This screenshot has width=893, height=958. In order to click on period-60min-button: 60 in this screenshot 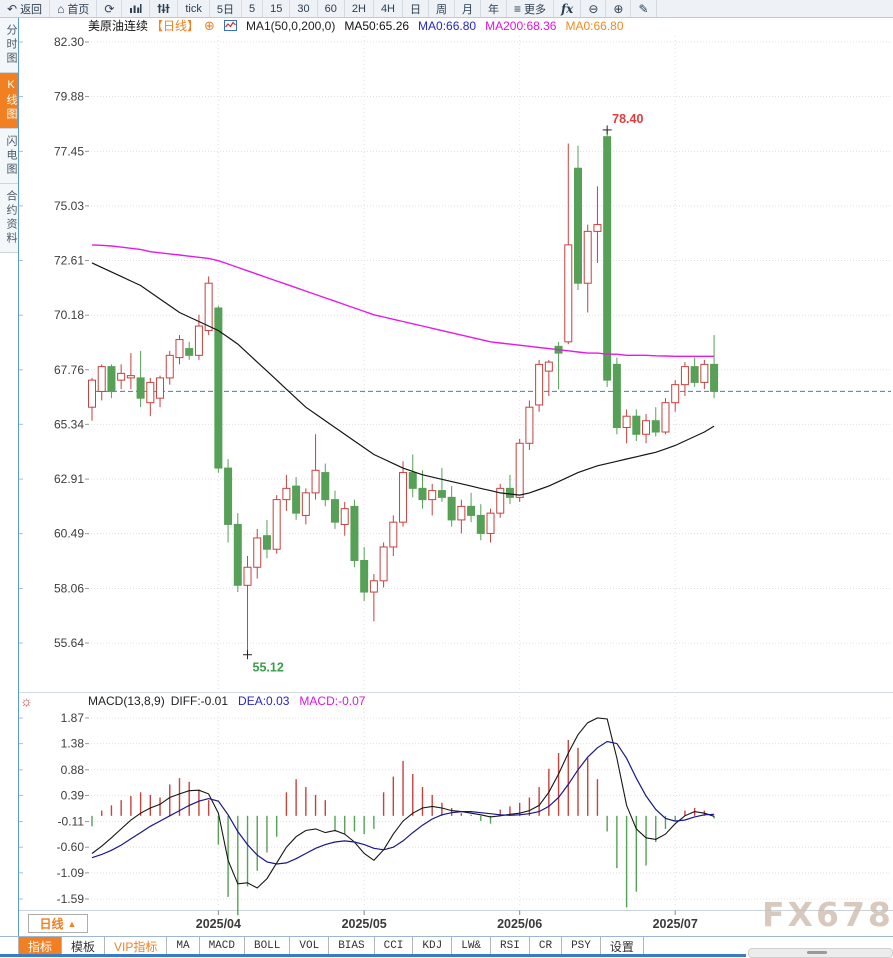, I will do `click(331, 8)`.